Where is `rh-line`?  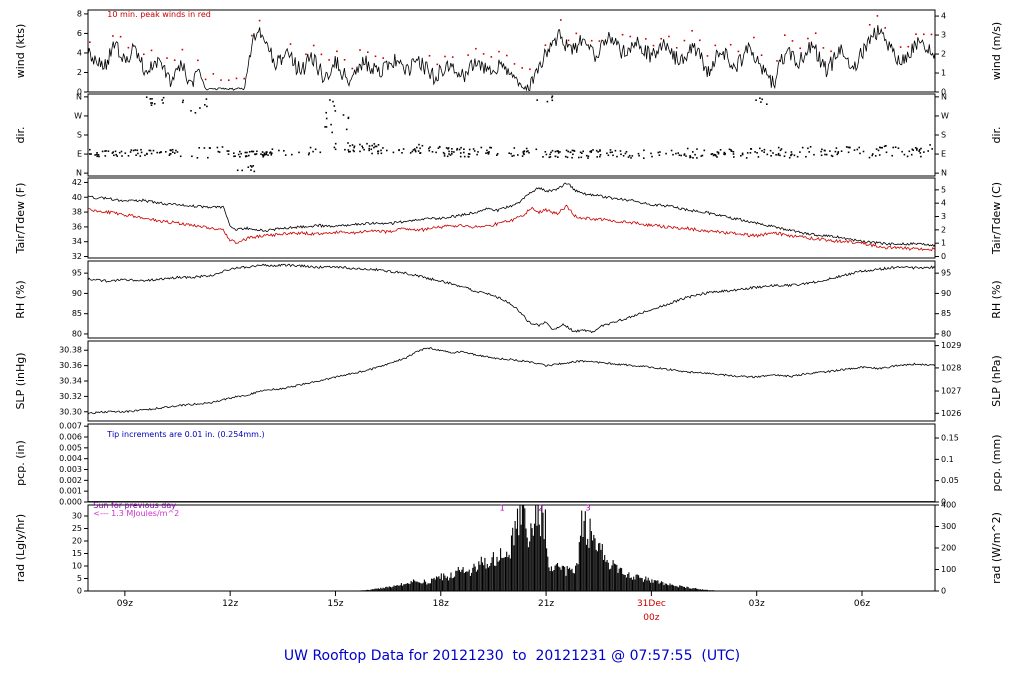
rh-line is located at coordinates (511, 298).